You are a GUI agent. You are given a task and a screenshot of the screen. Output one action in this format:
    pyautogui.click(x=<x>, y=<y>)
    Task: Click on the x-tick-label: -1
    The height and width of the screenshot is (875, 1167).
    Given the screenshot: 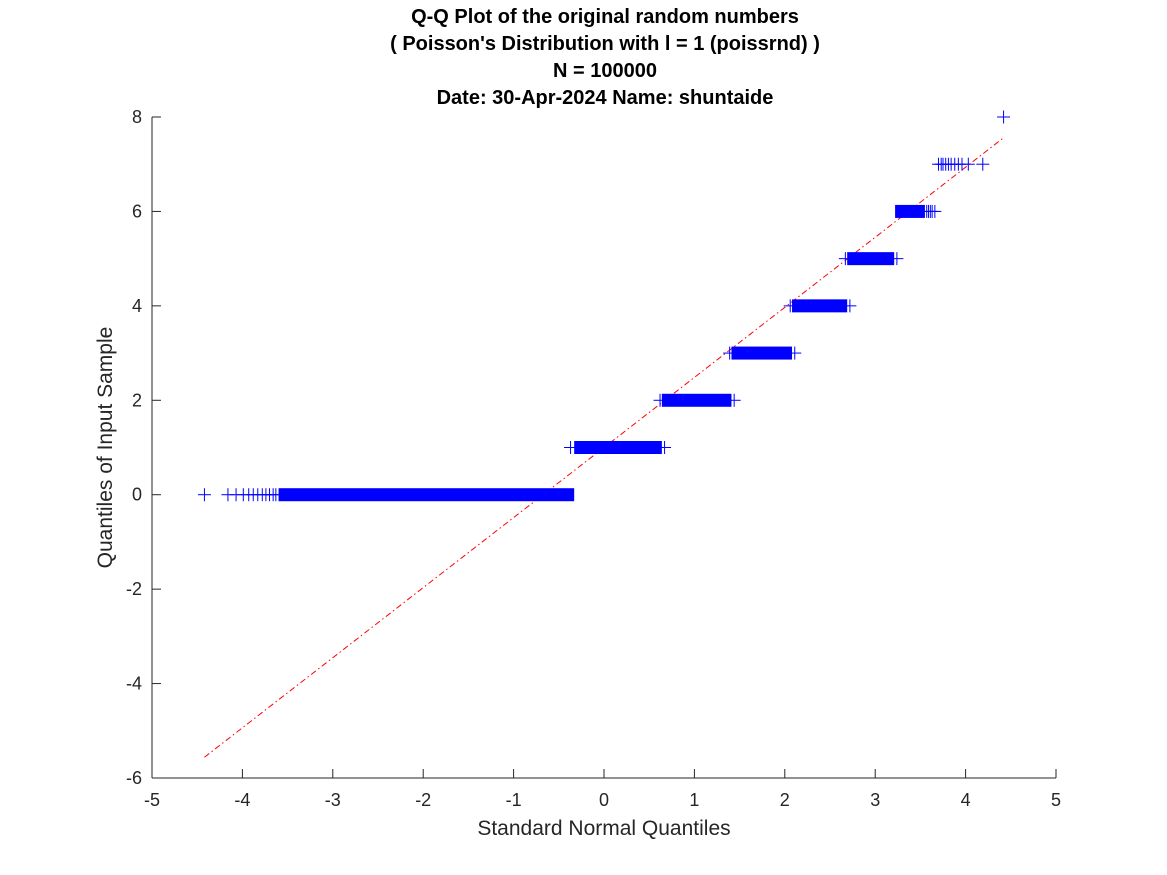 What is the action you would take?
    pyautogui.click(x=514, y=800)
    